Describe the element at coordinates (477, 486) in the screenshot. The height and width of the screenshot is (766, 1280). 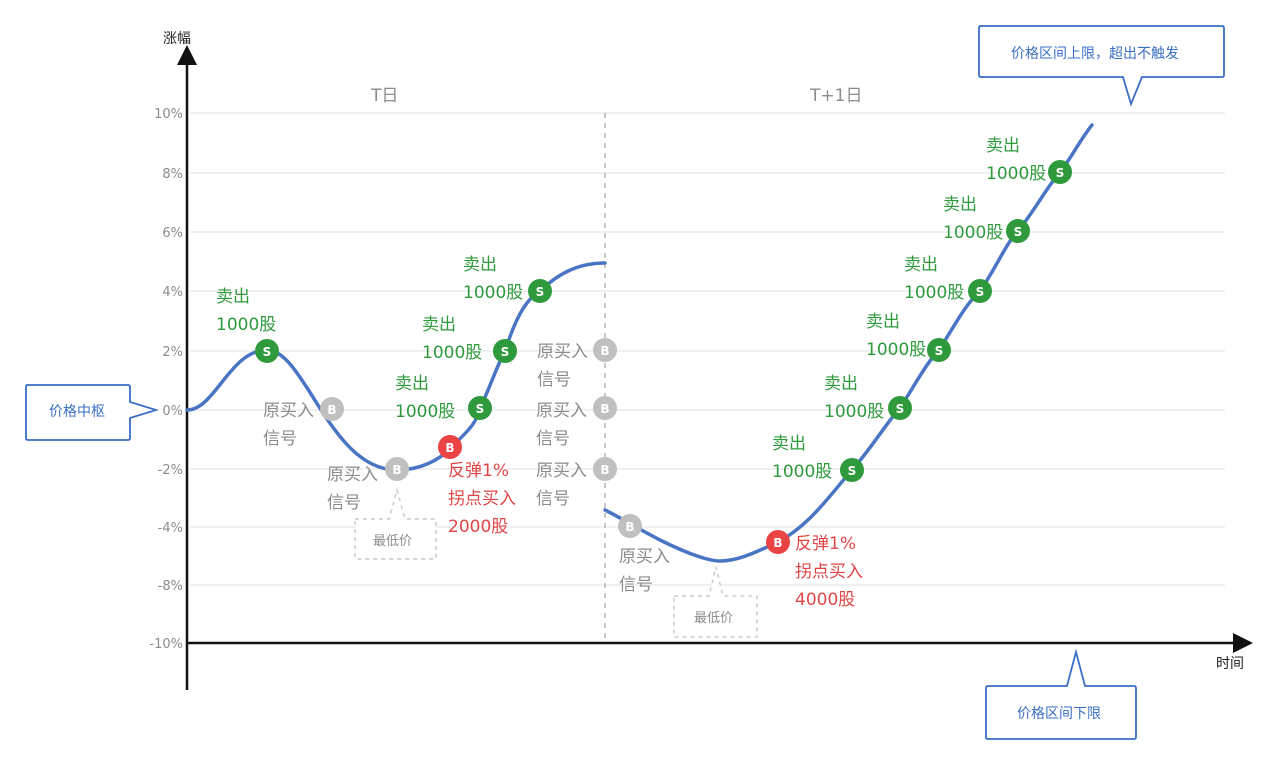
I see `buy-marker: B 反弹1% 拐点买入 2000股` at that location.